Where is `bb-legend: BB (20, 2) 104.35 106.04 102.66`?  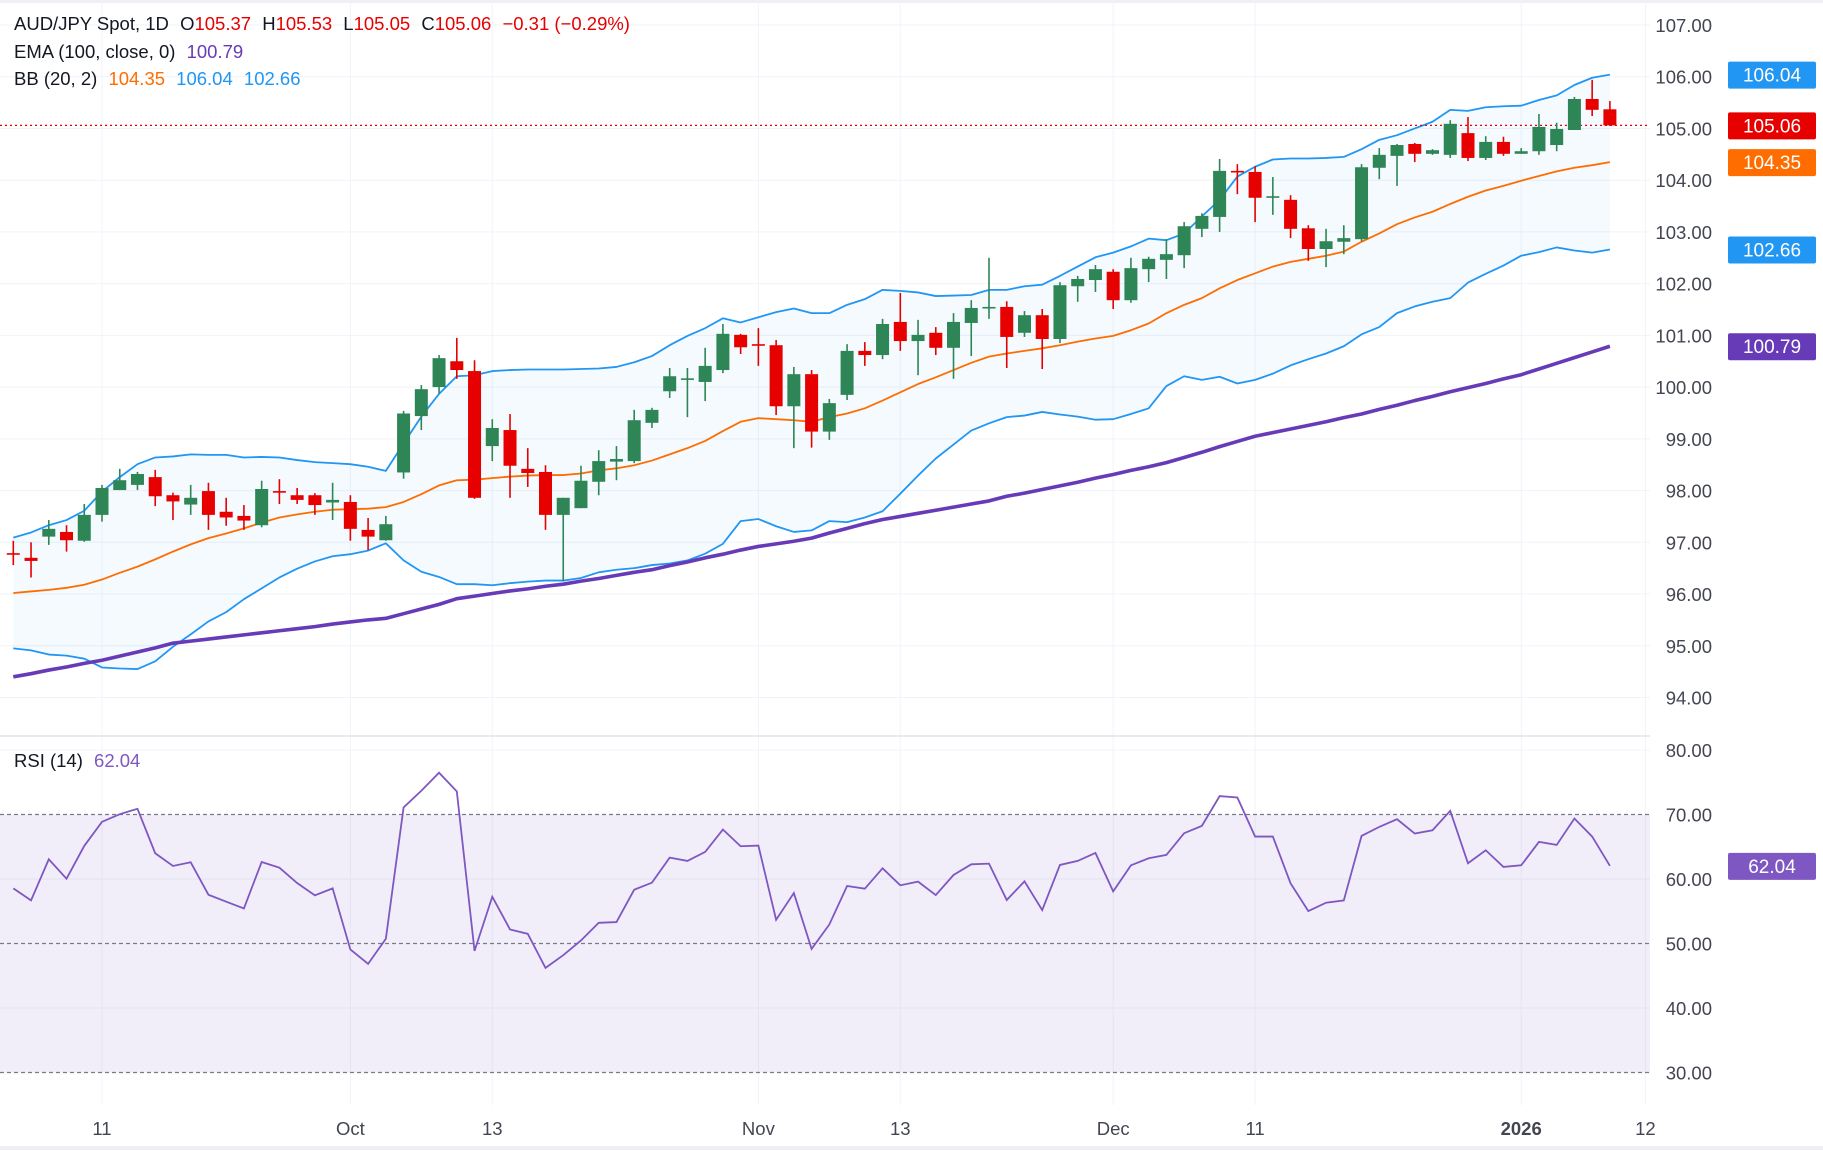
bb-legend: BB (20, 2) 104.35 106.04 102.66 is located at coordinates (160, 79).